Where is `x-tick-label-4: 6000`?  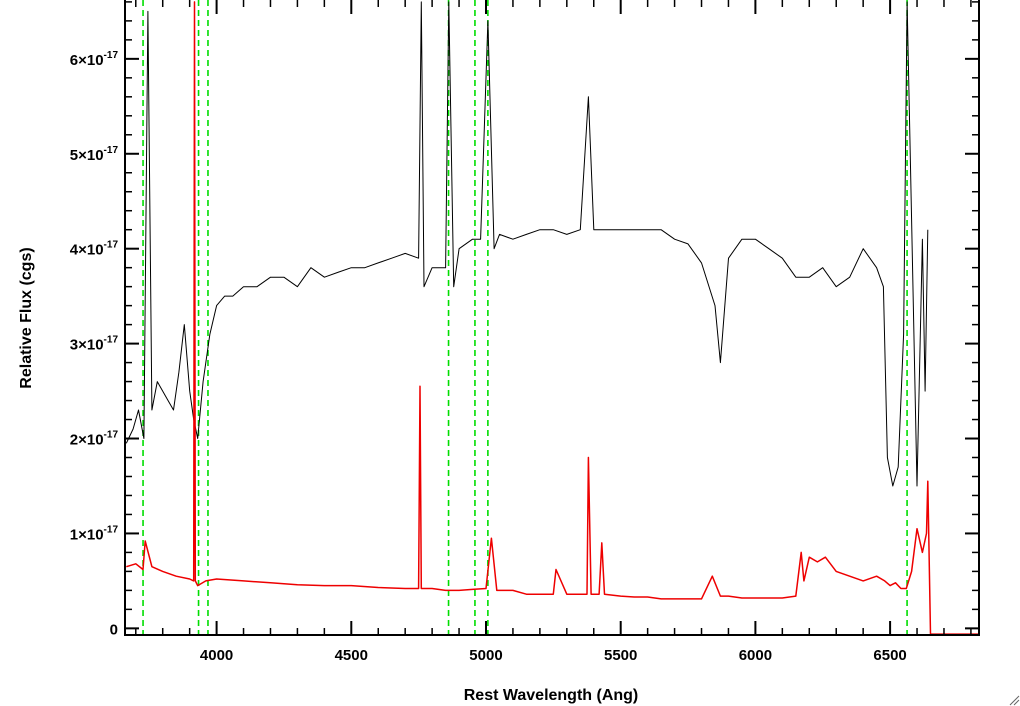 x-tick-label-4: 6000 is located at coordinates (755, 655).